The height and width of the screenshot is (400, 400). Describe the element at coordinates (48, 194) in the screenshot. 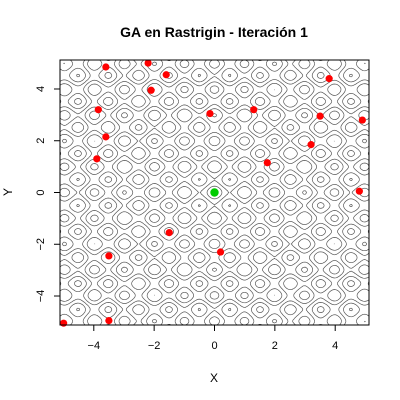

I see `y-axis: −4 −2 0 2 4` at that location.